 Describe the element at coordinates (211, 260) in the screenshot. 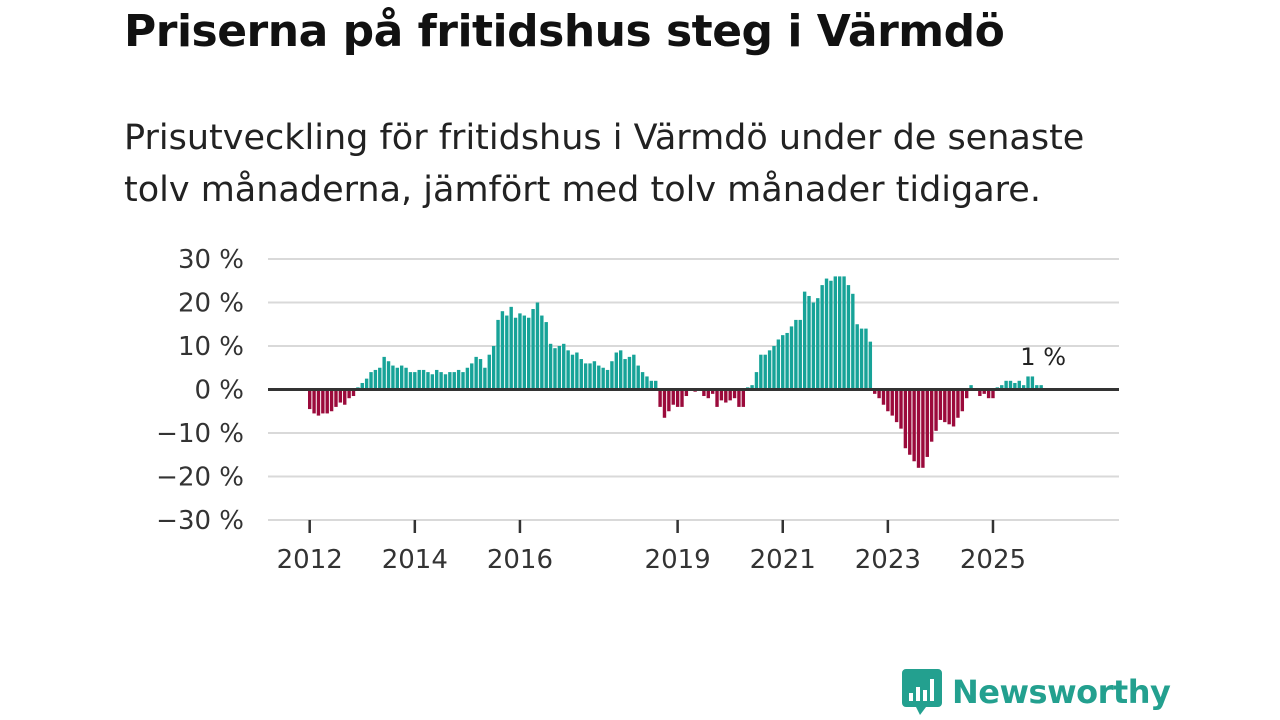

I see `y-tick-label: 30 %` at that location.